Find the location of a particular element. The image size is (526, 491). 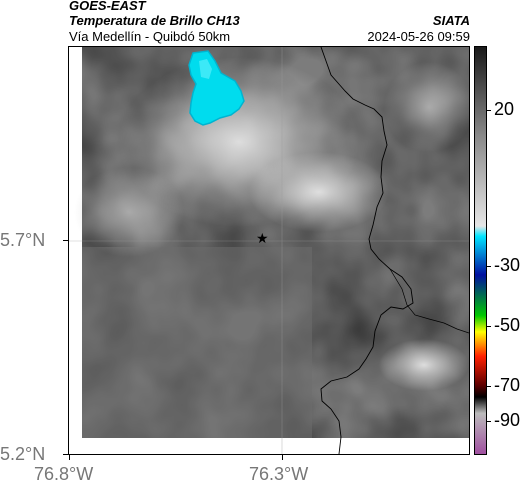

colorbar-label-20: 20 is located at coordinates (504, 109).